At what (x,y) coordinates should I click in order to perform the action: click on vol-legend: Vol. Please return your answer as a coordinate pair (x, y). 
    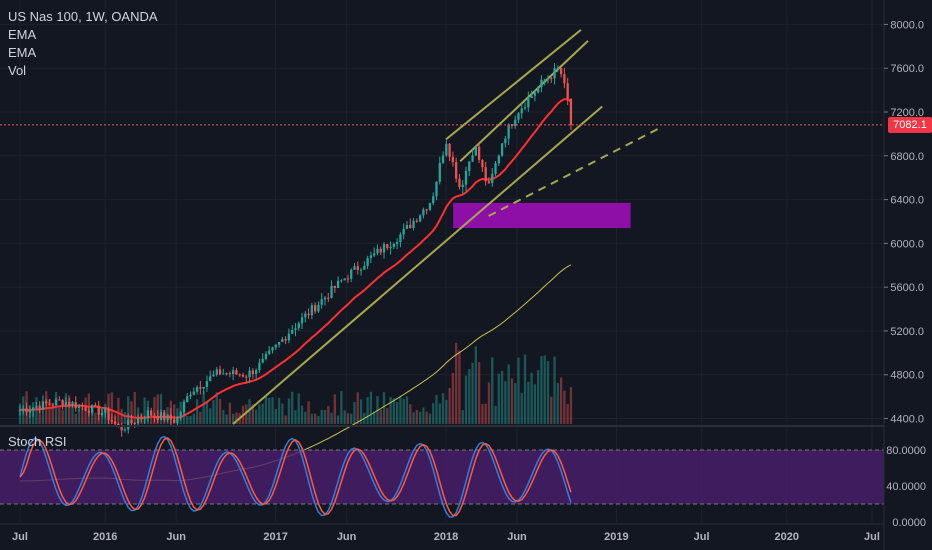
    Looking at the image, I should click on (17, 70).